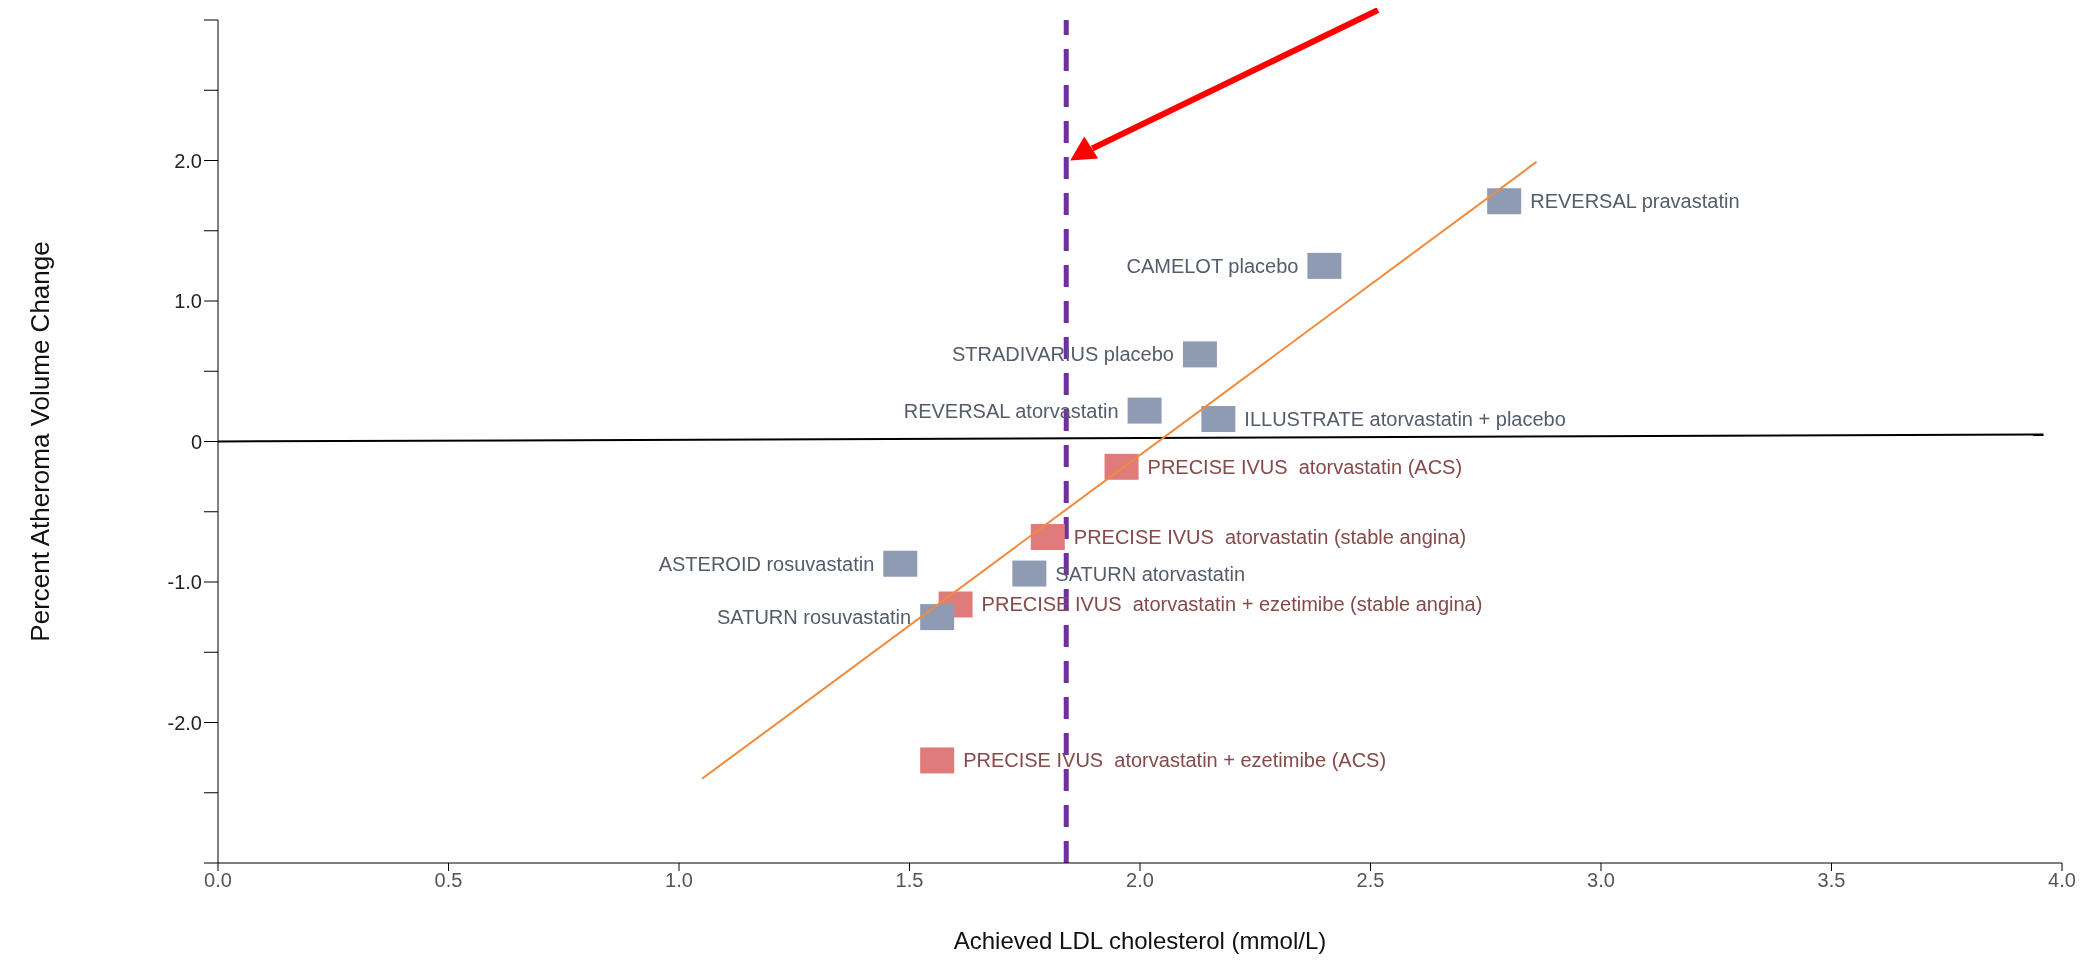  What do you see at coordinates (766, 563) in the screenshot?
I see `series-label: ASTEROID rosuvastatin` at bounding box center [766, 563].